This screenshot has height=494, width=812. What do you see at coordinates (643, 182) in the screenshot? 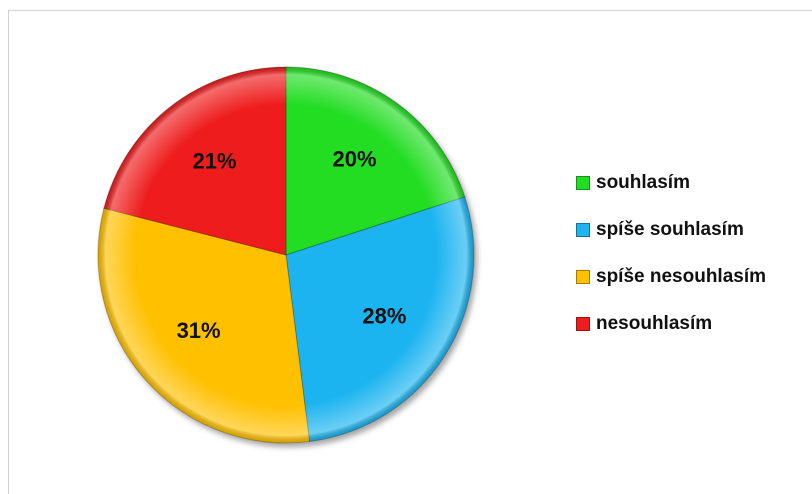
I see `legend-label-souhlasim: souhlasím` at bounding box center [643, 182].